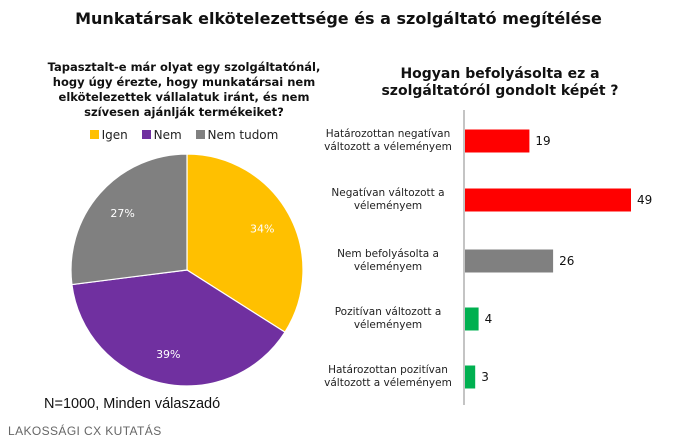  I want to click on legend-item-igen: Igen, so click(108, 135).